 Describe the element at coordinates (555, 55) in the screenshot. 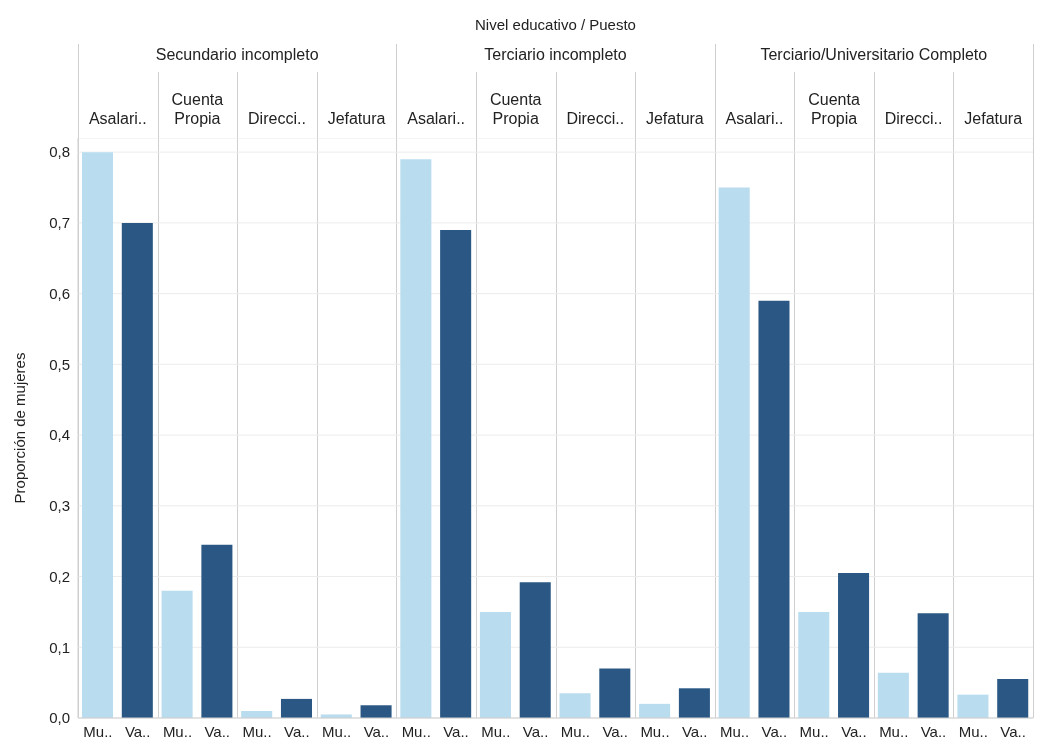

I see `text: Terciario incompleto` at that location.